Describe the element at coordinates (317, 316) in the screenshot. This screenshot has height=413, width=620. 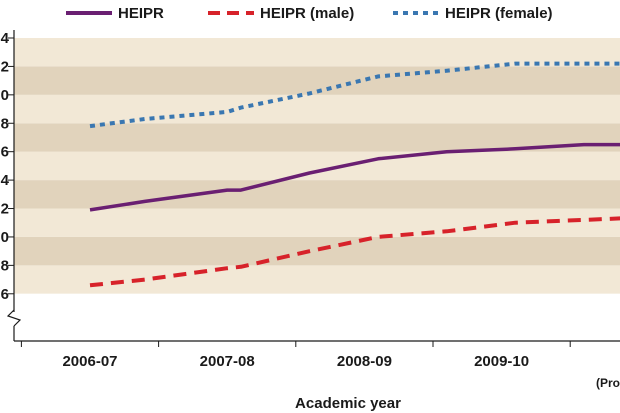
I see `plot-lower-area` at that location.